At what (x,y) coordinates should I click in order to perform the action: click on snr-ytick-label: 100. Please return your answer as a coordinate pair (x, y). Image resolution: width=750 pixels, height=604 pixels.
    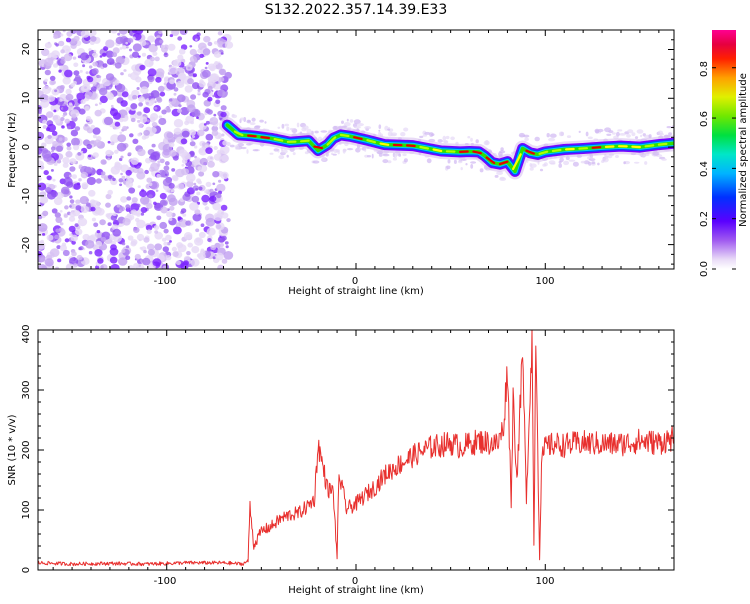
    Looking at the image, I should click on (26, 509).